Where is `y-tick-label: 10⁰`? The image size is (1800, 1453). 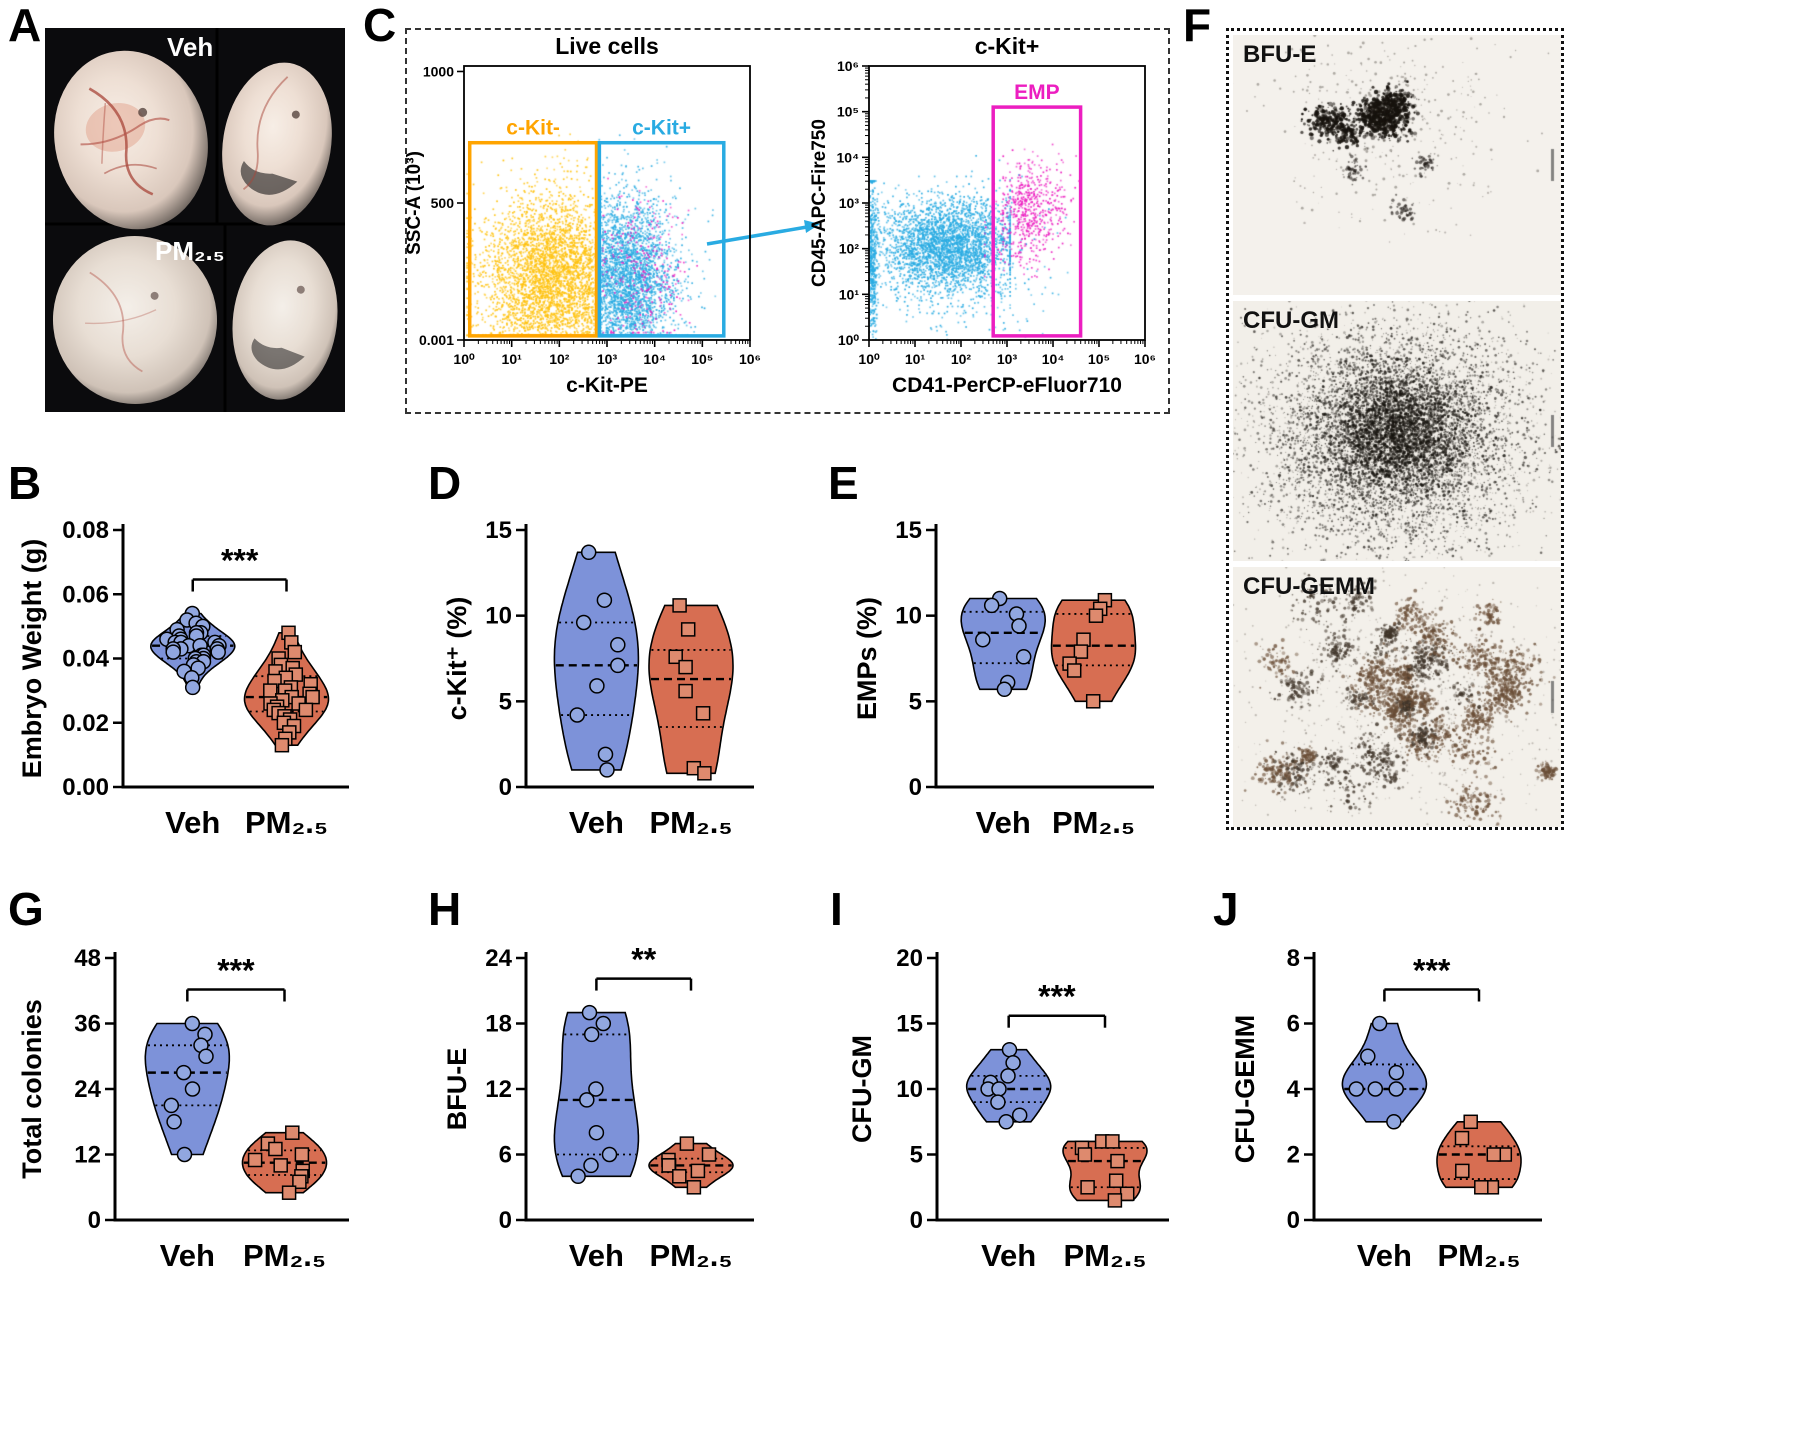 y-tick-label: 10⁰ is located at coordinates (849, 340).